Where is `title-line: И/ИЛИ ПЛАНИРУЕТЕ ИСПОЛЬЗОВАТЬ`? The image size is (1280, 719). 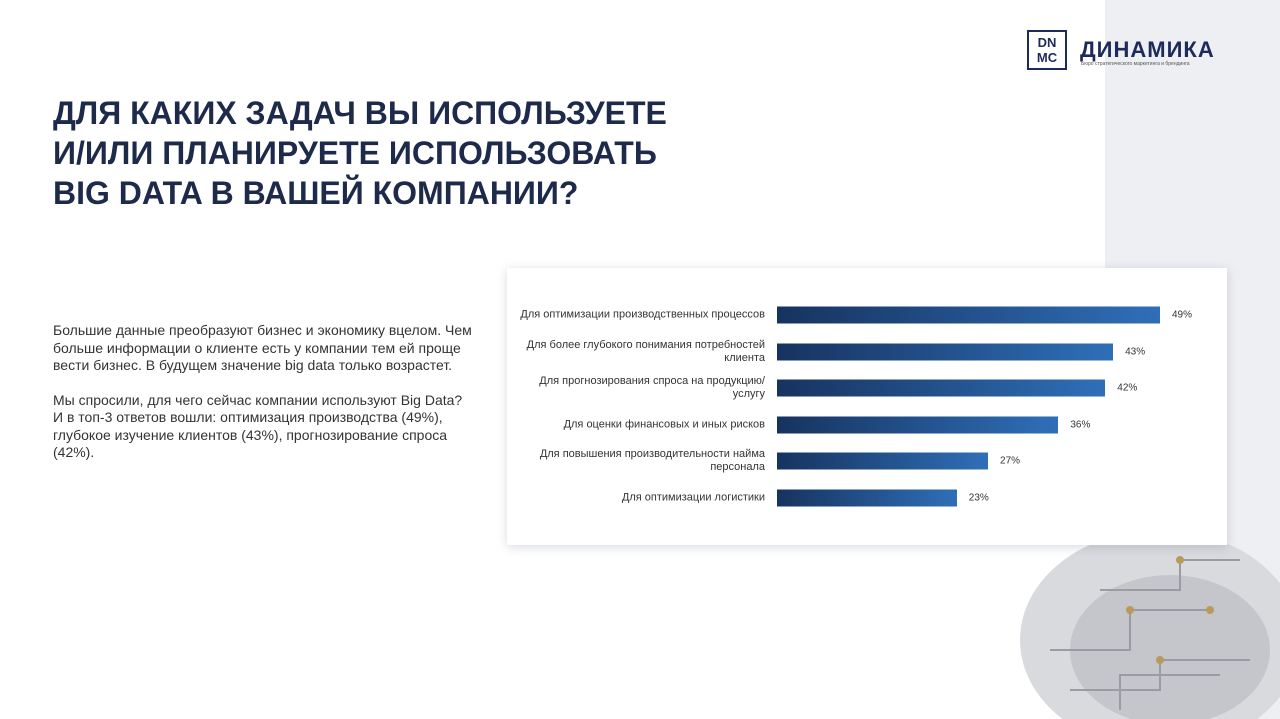
title-line: И/ИЛИ ПЛАНИРУЕТЕ ИСПОЛЬЗОВАТЬ is located at coordinates (355, 153).